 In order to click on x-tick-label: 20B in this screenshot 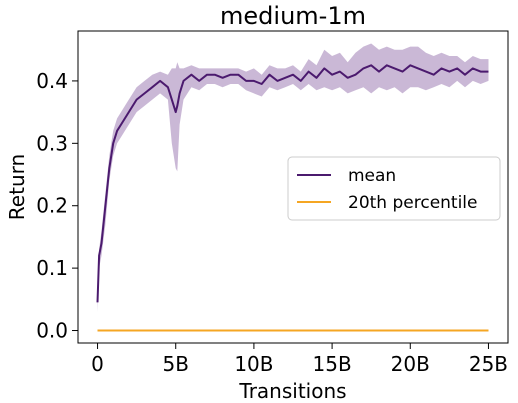, I will do `click(410, 364)`.